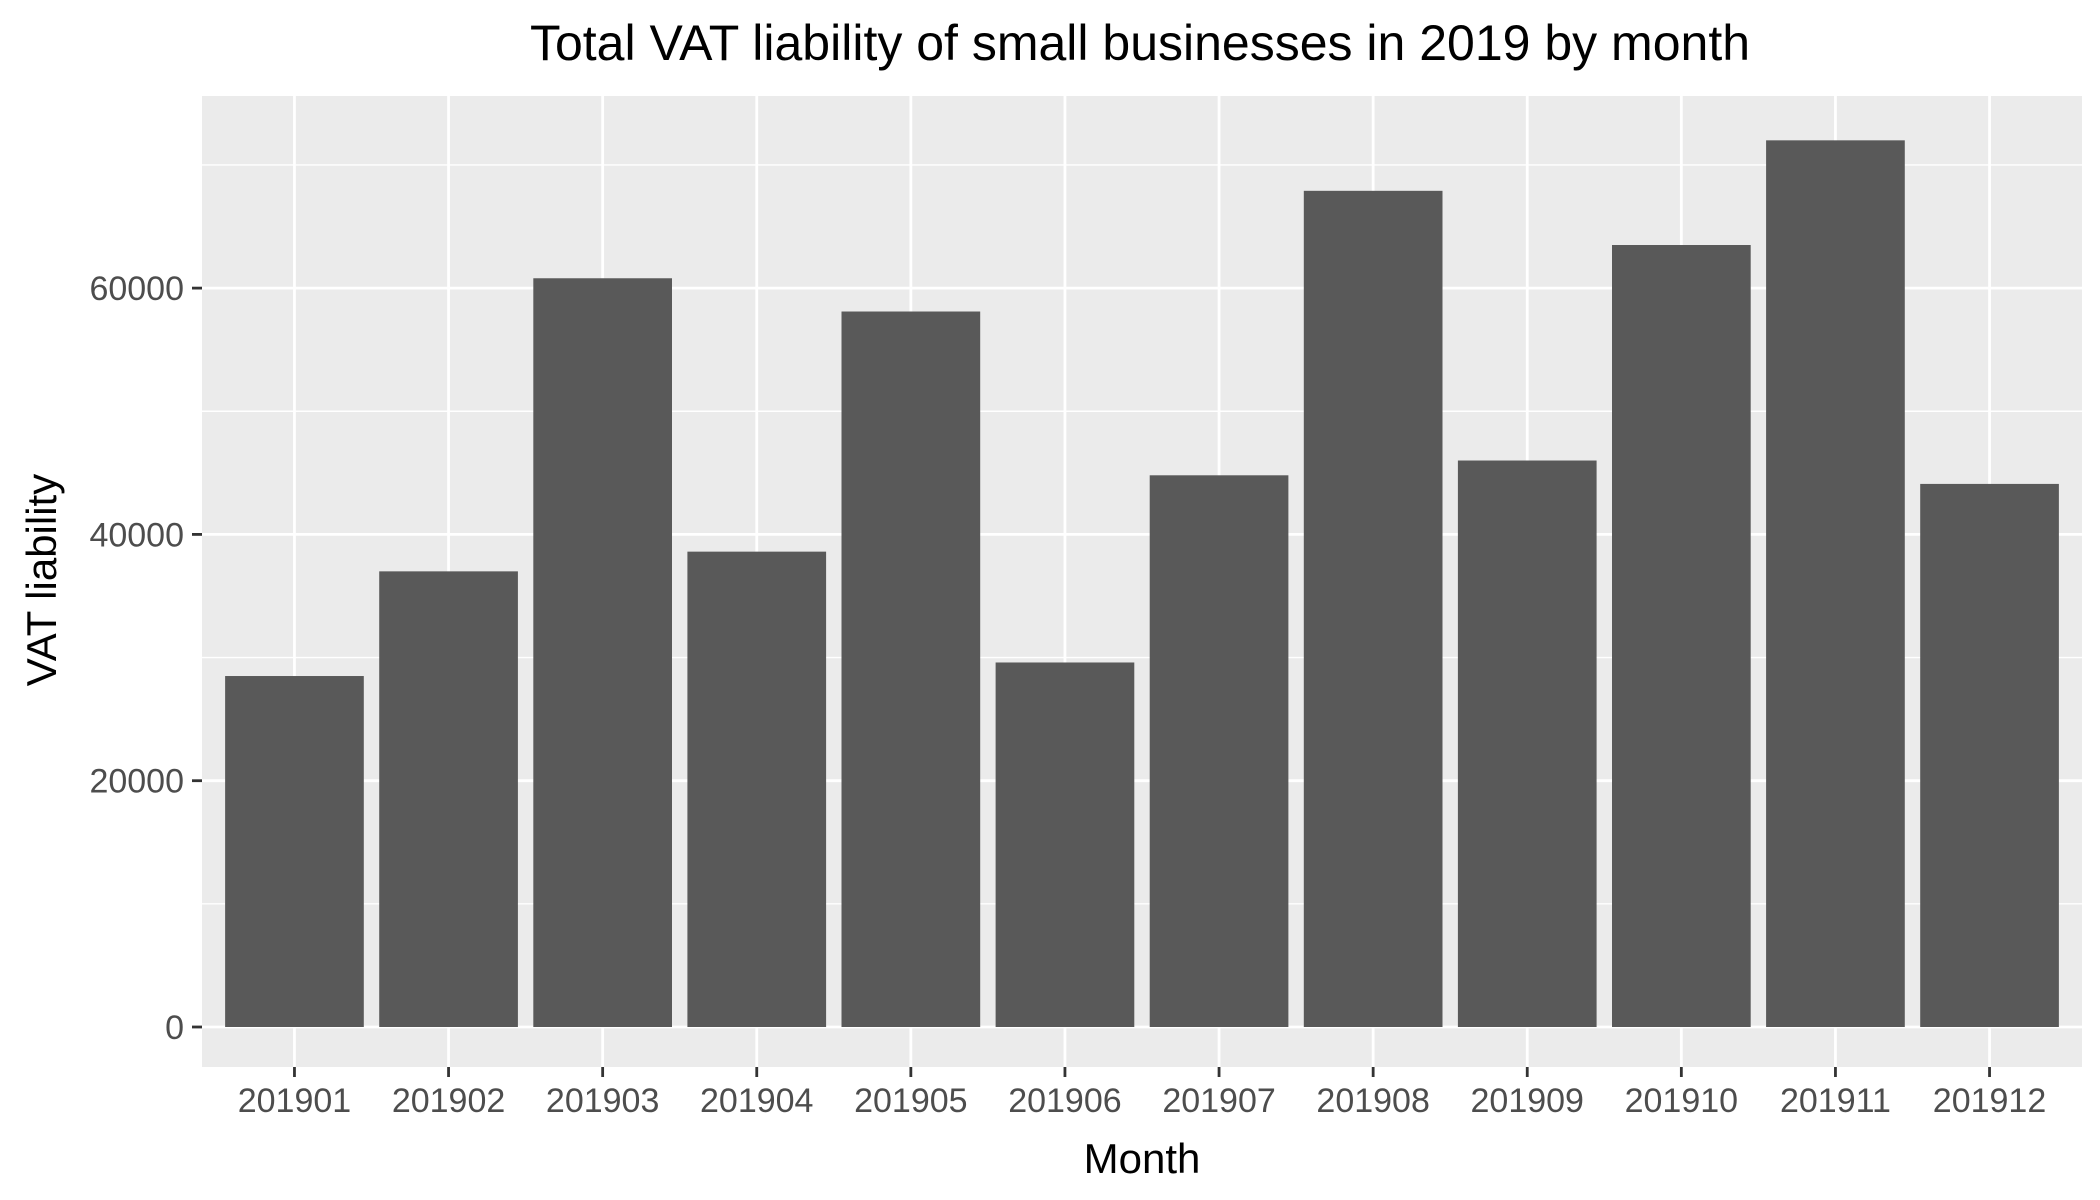 The height and width of the screenshot is (1200, 2100). What do you see at coordinates (1527, 1101) in the screenshot?
I see `x-tick-label: 201909` at bounding box center [1527, 1101].